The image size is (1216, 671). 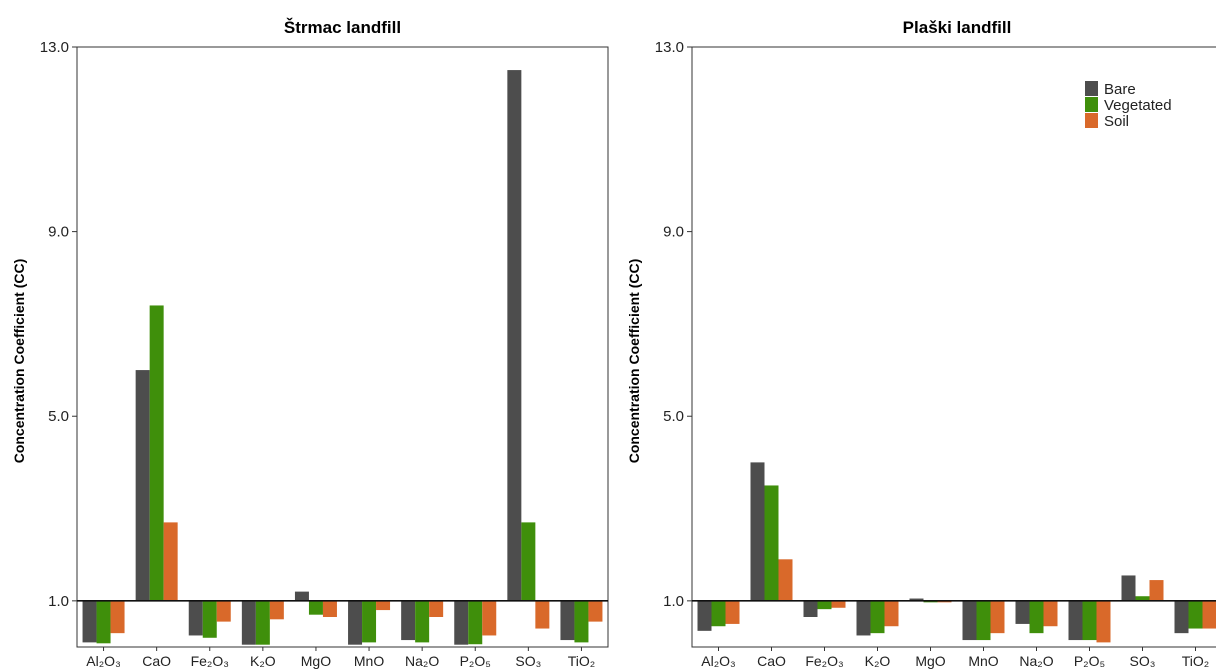 What do you see at coordinates (210, 661) in the screenshot?
I see `x-tick-label-0-2: Fe₂O₃` at bounding box center [210, 661].